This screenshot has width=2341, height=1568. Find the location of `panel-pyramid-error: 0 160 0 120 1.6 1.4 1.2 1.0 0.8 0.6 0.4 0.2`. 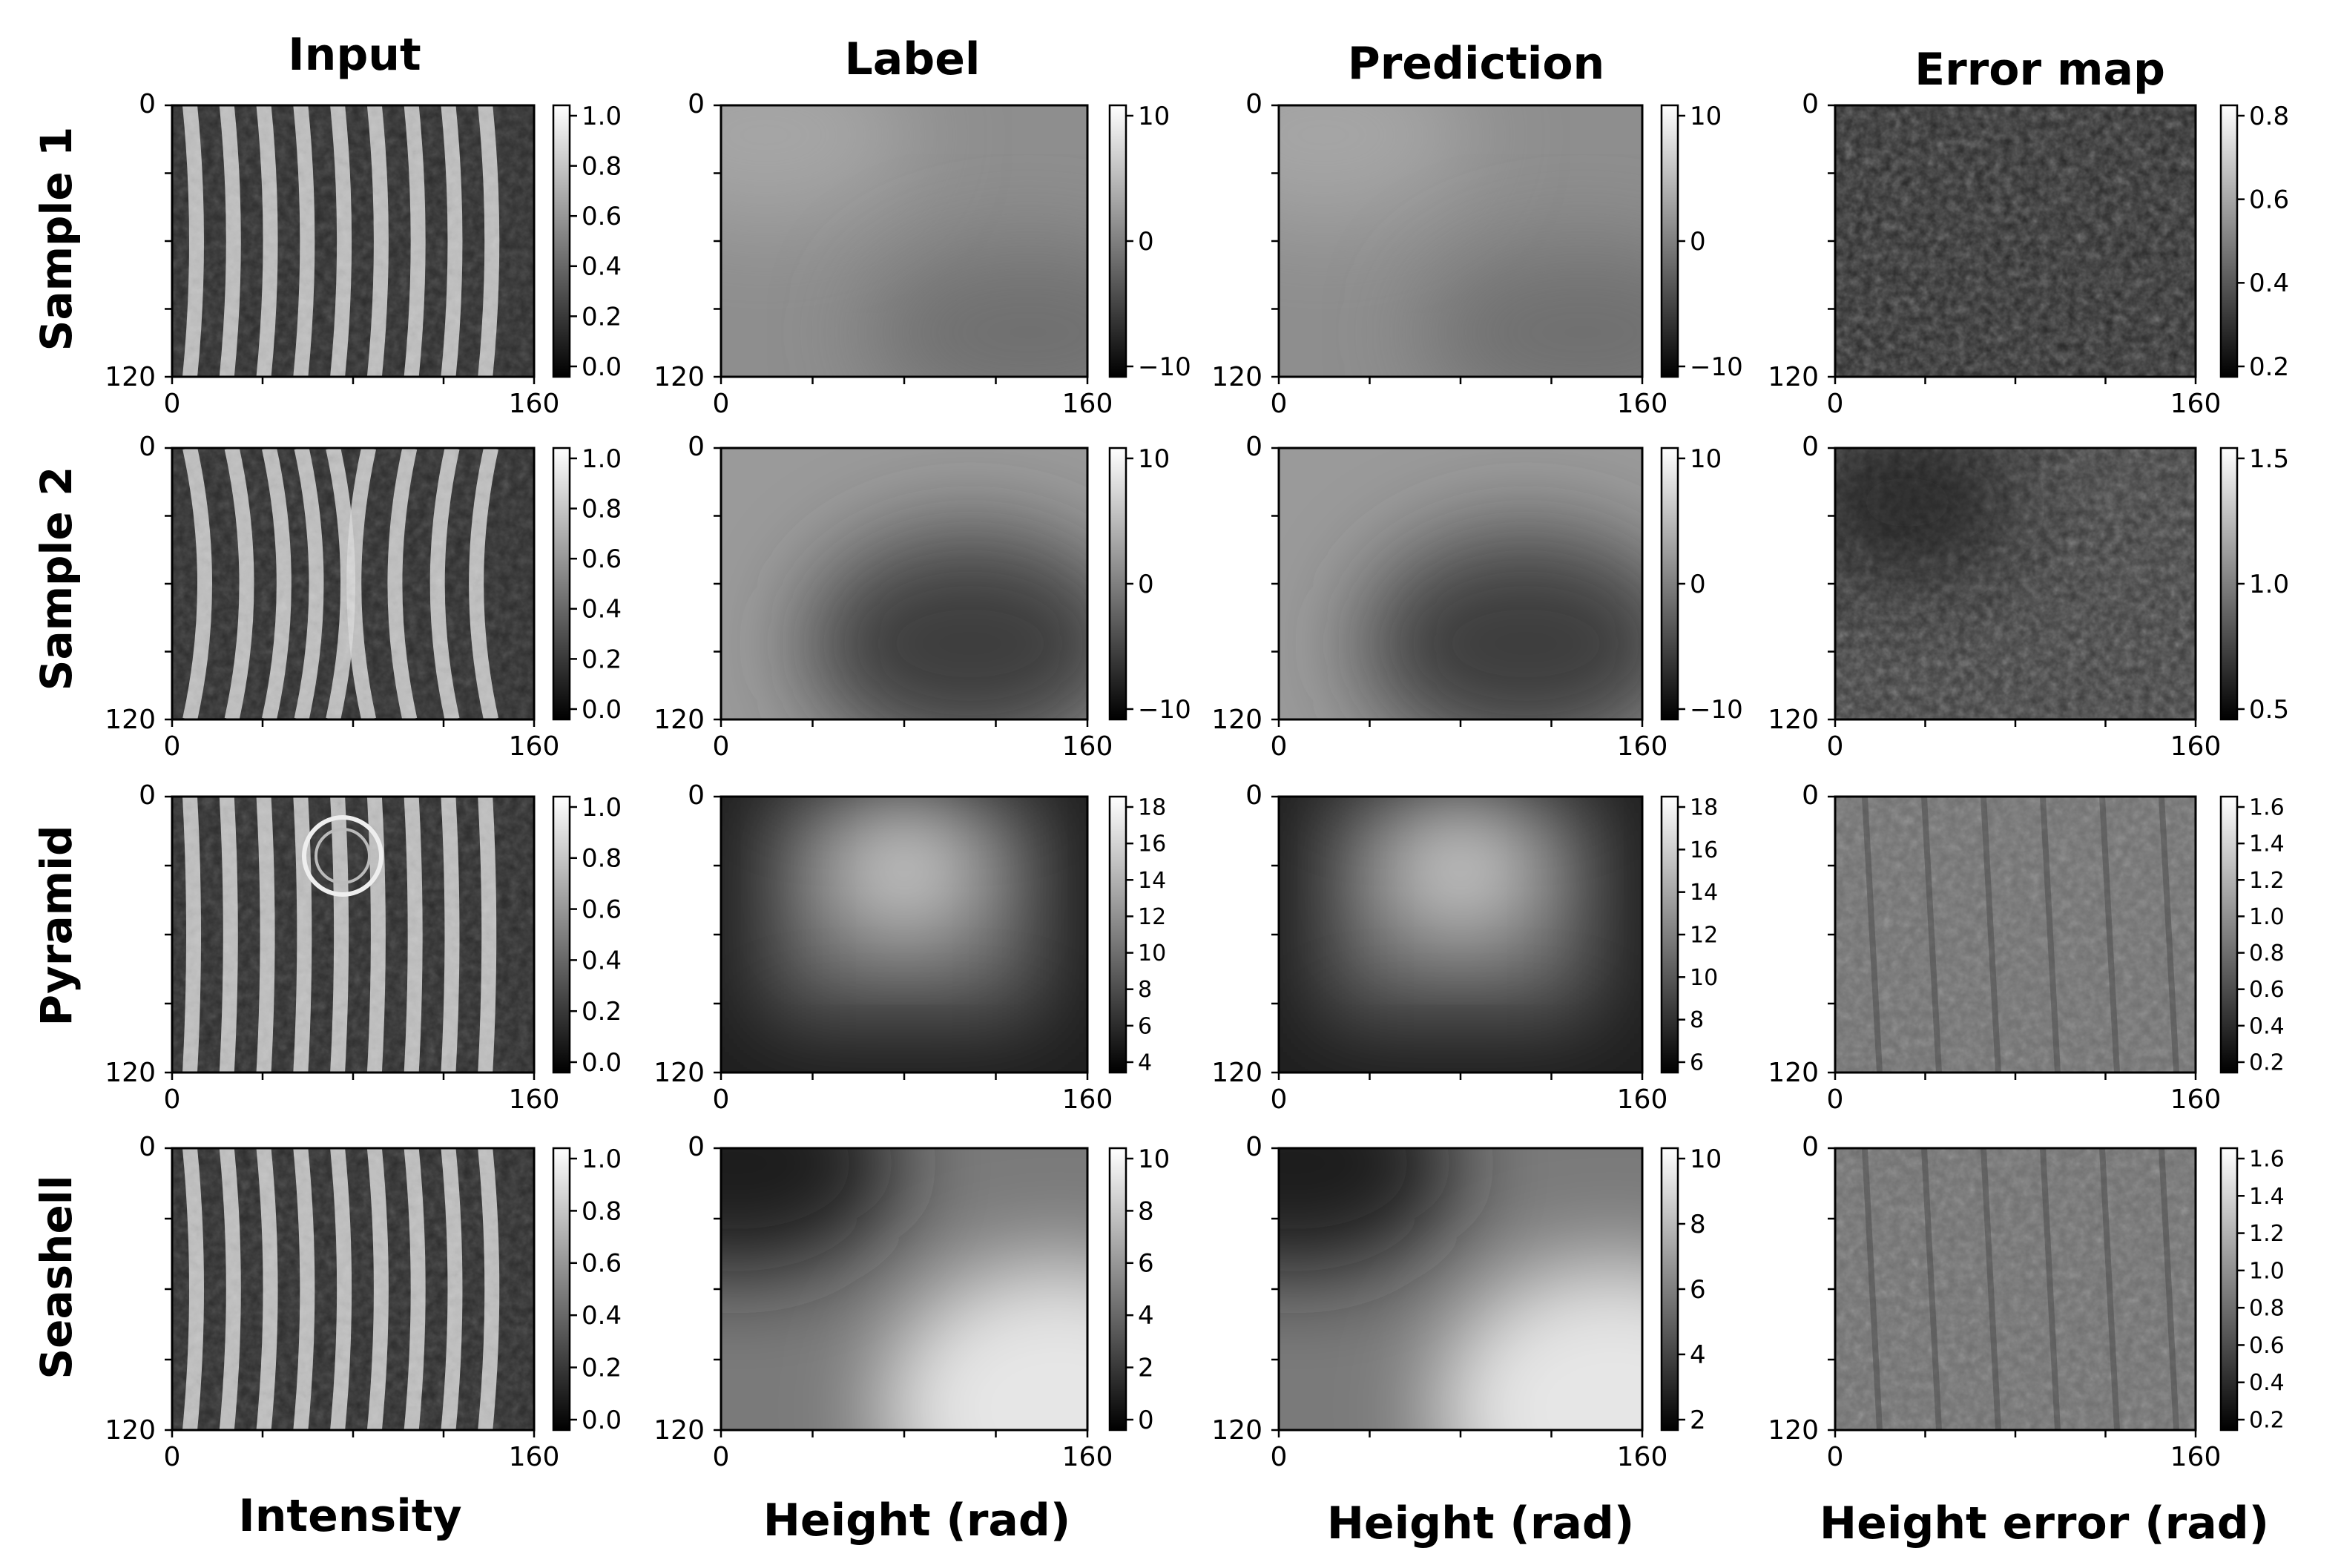

panel-pyramid-error: 0 160 0 120 1.6 1.4 1.2 1.0 0.8 0.6 0.4 0.2 is located at coordinates (2026, 948).